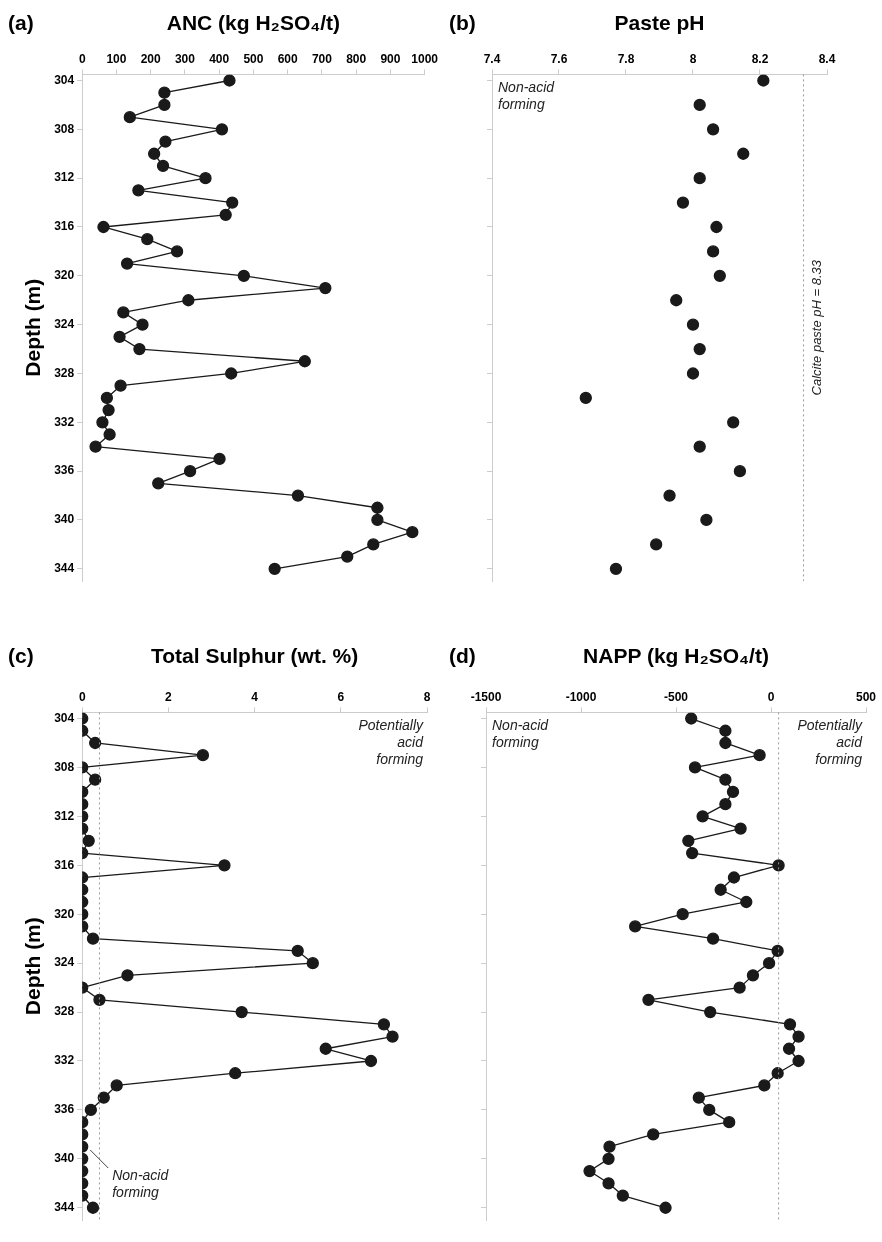 The width and height of the screenshot is (882, 1242). What do you see at coordinates (288, 58) in the screenshot?
I see `x-tick-label: 600` at bounding box center [288, 58].